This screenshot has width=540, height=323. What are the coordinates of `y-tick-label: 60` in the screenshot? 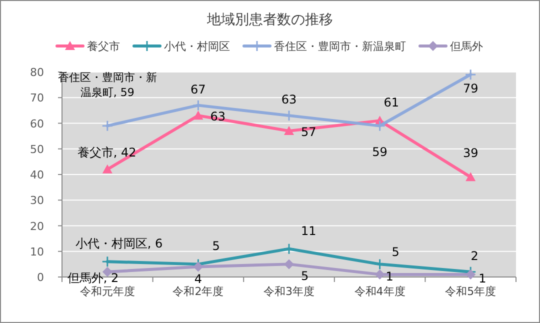 It's located at (37, 123).